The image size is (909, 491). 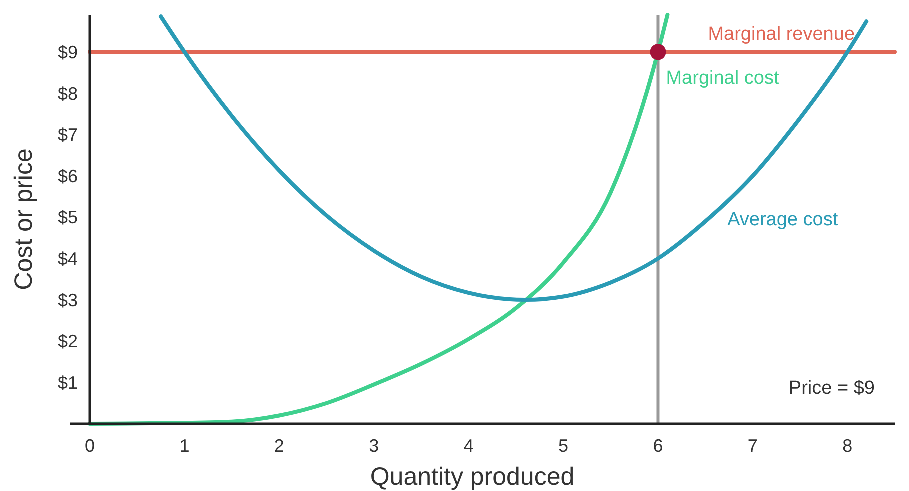 I want to click on y-tick-label: $5, so click(x=68, y=218).